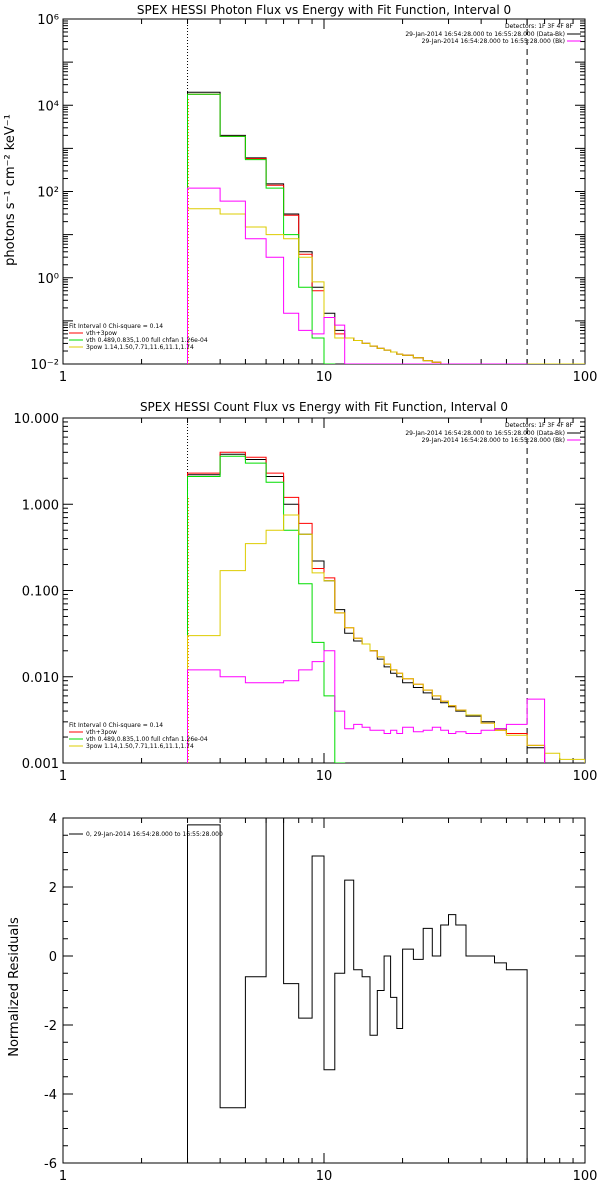  I want to click on photon-flux-y-label: photons s⁻¹ cm⁻² keV⁻¹, so click(10, 190).